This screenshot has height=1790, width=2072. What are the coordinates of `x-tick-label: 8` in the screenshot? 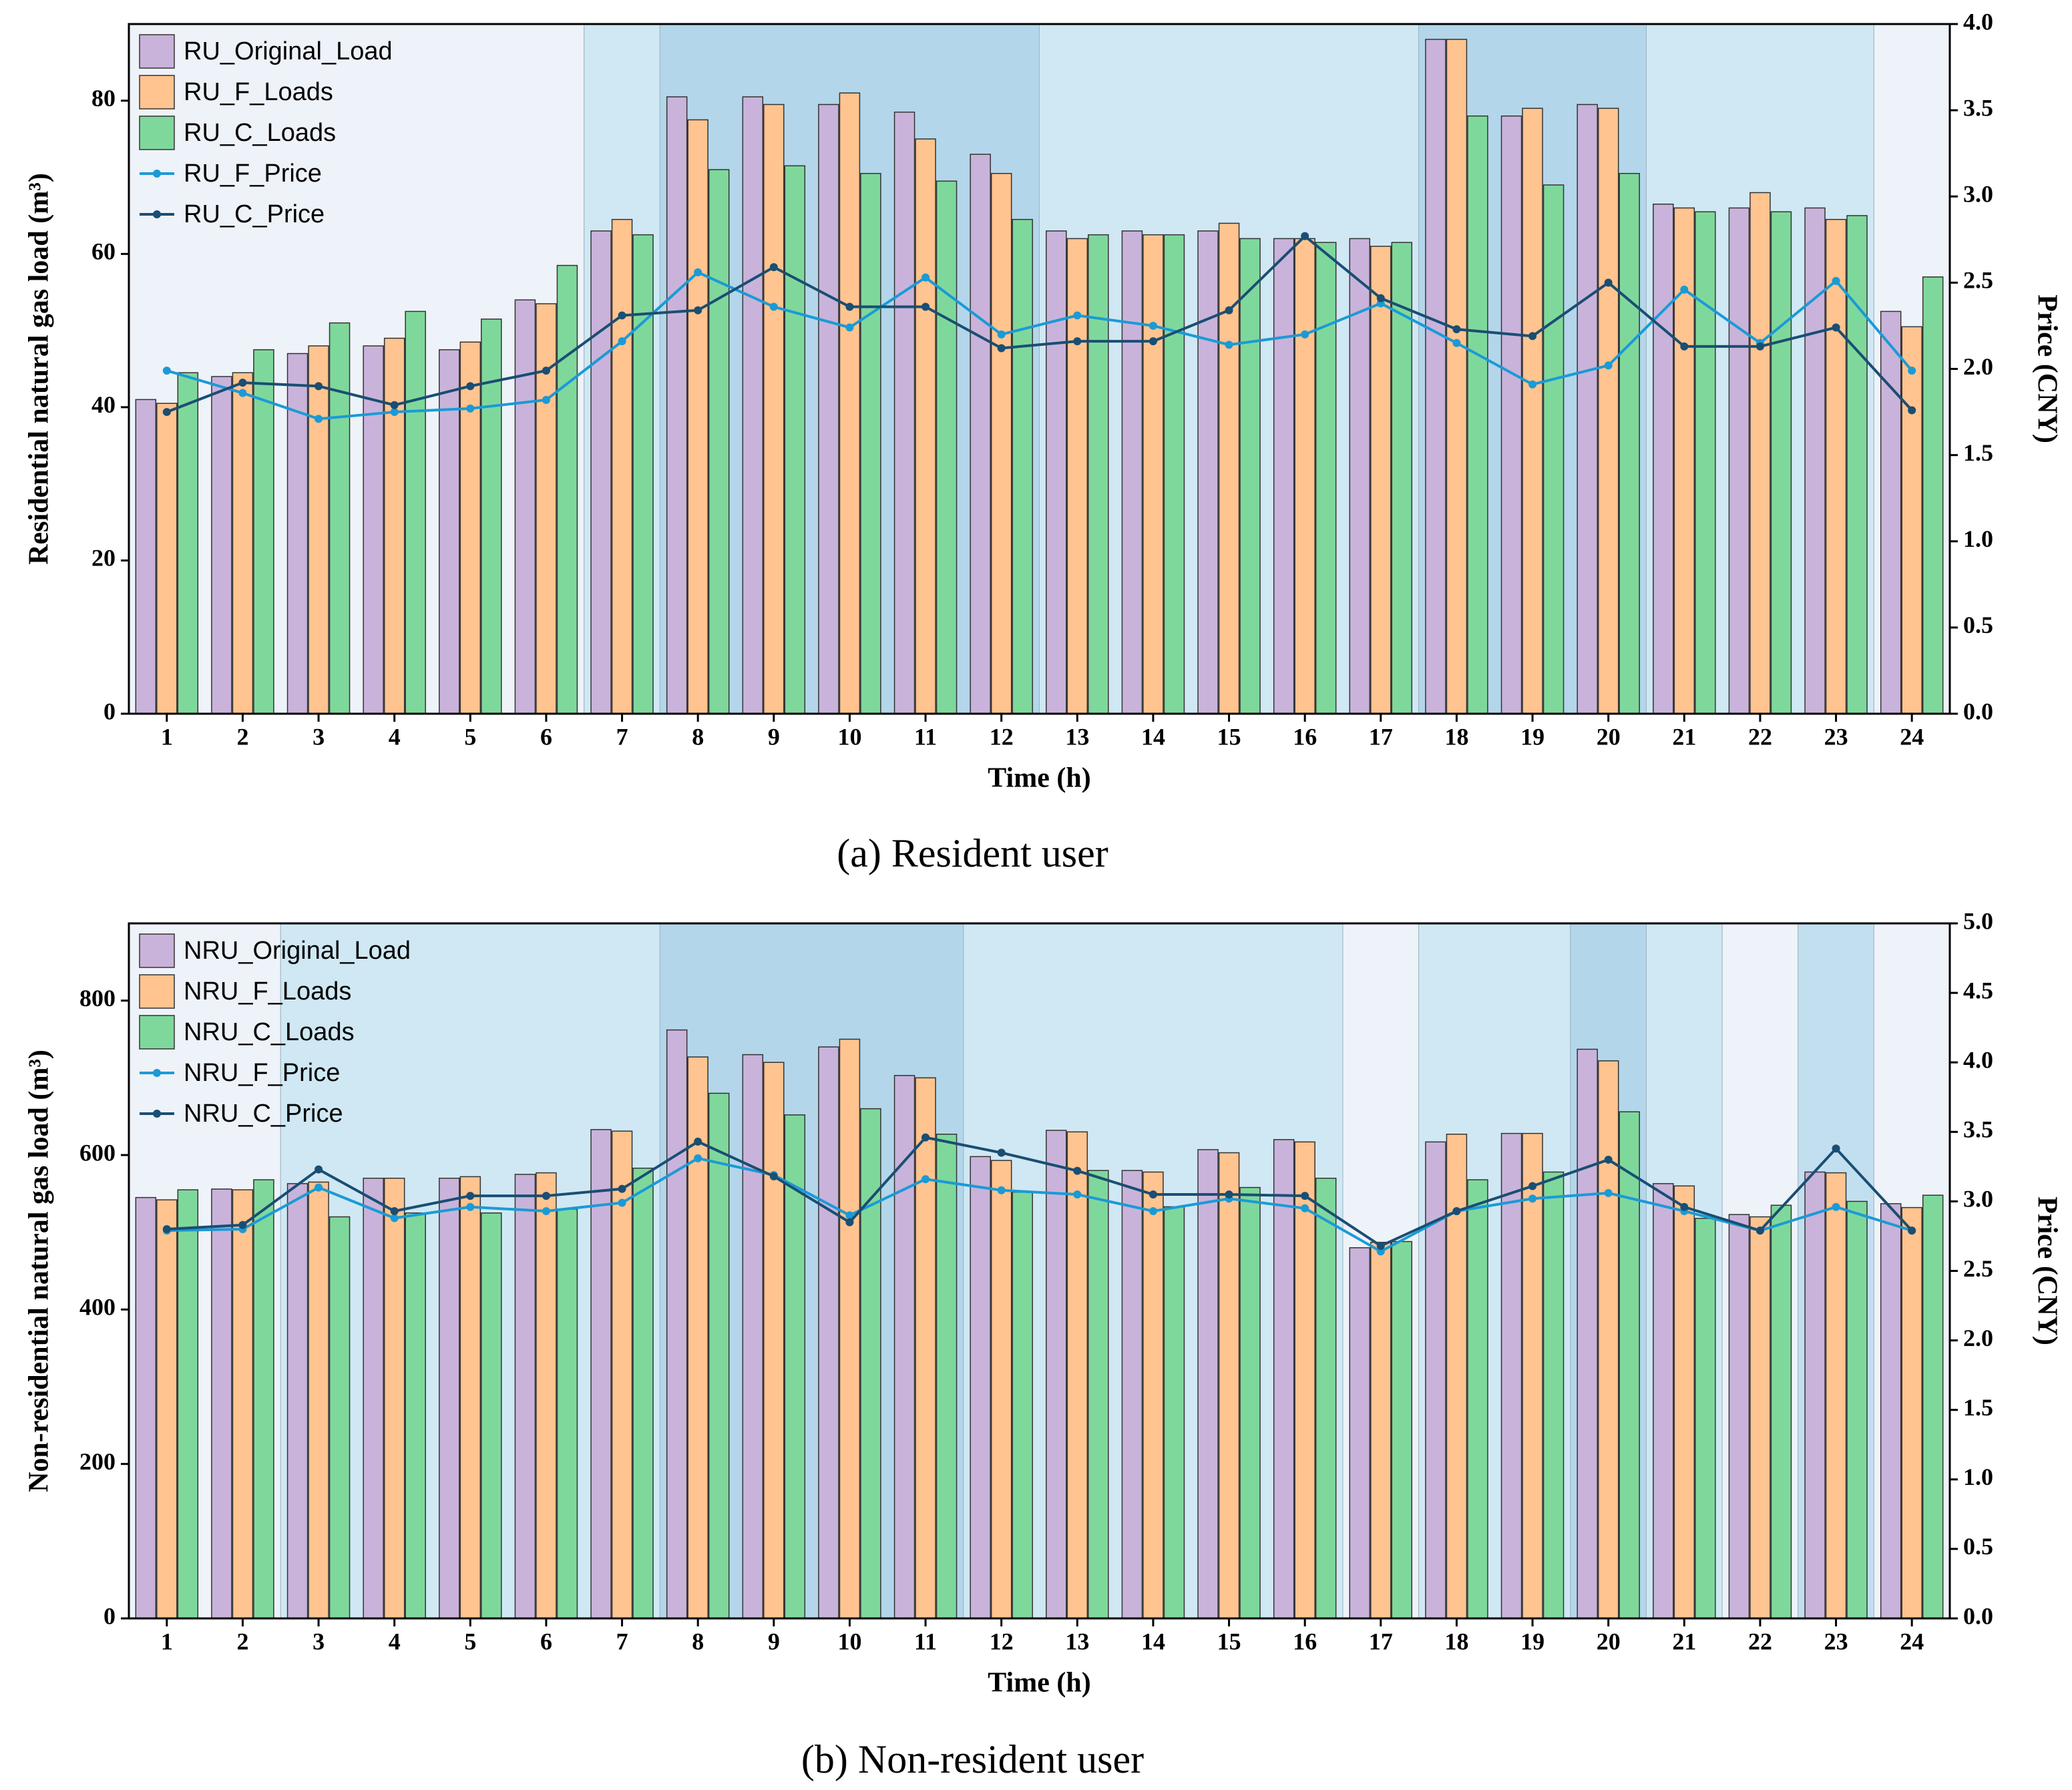 It's located at (698, 736).